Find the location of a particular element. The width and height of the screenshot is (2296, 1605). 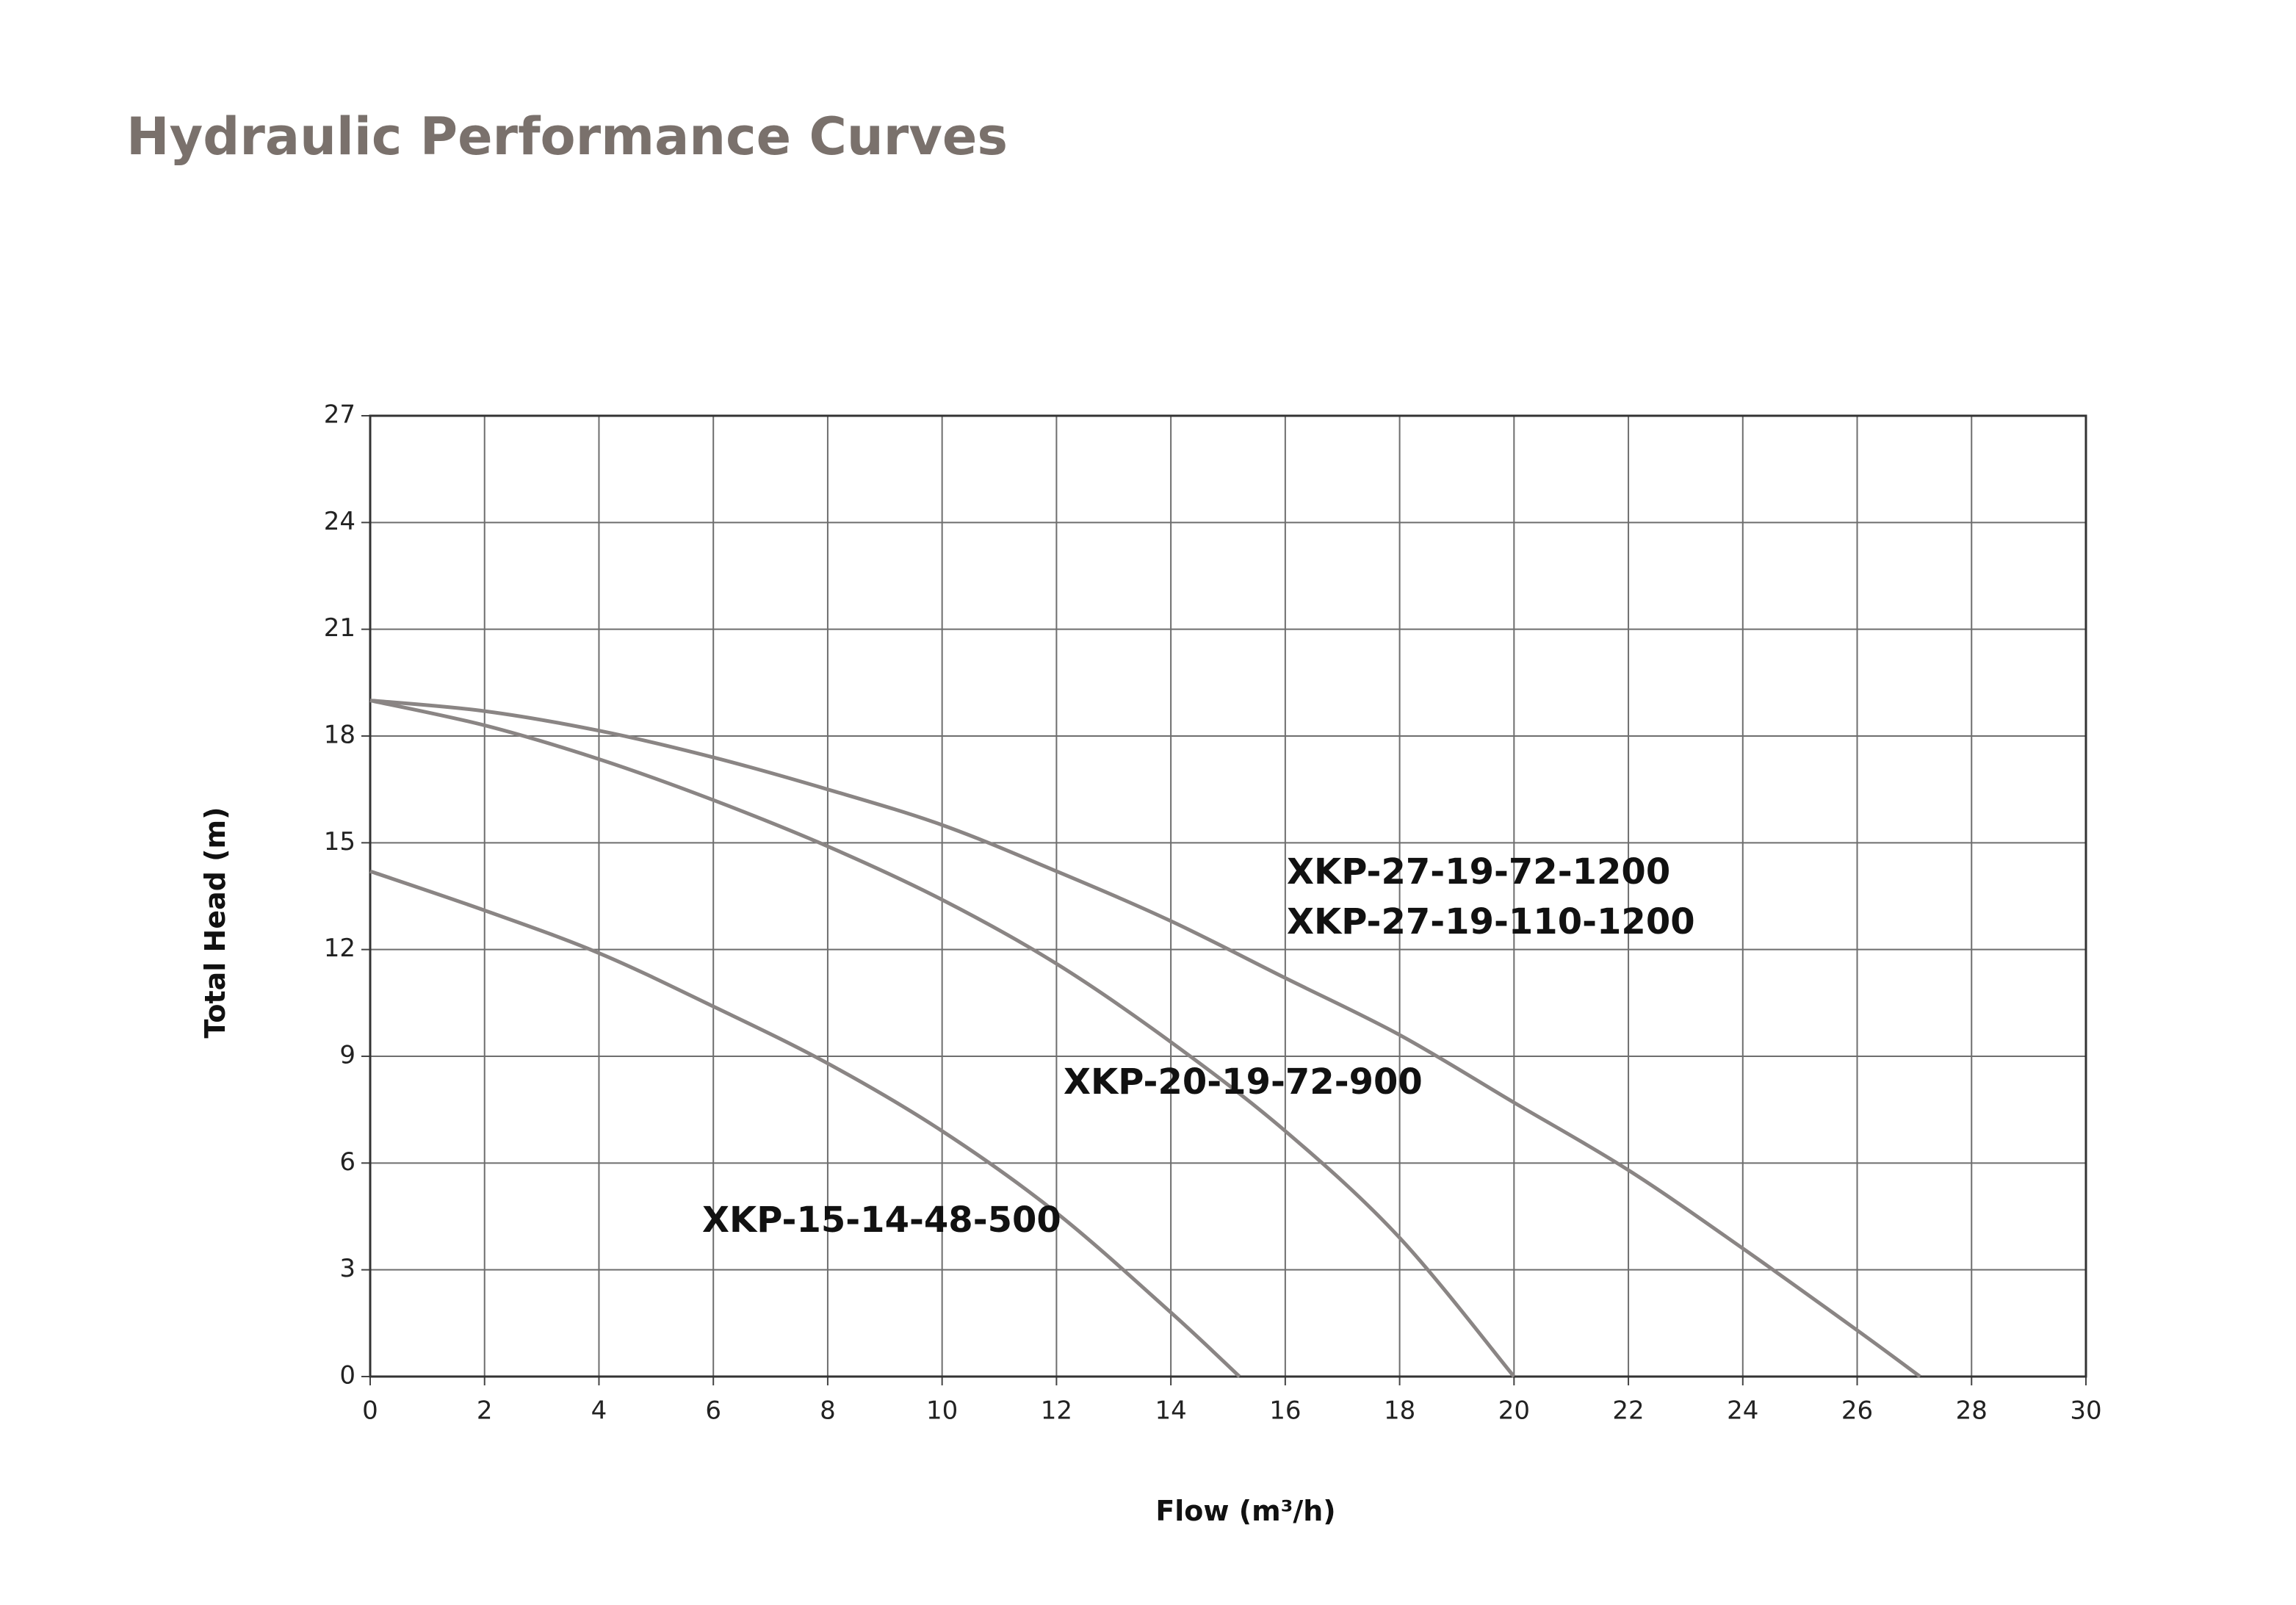

y-tick-label: 6 is located at coordinates (347, 1162).